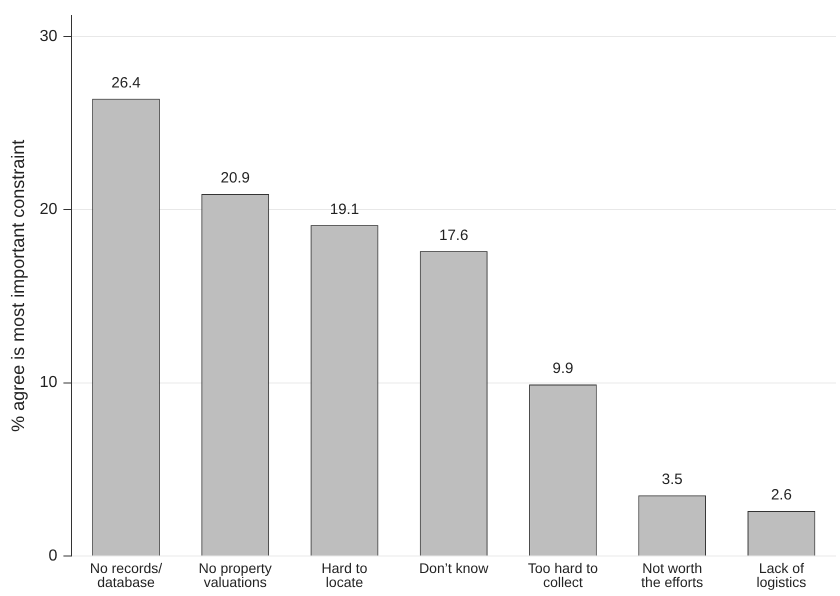 The width and height of the screenshot is (840, 596). Describe the element at coordinates (49, 209) in the screenshot. I see `y-tick-label: 20` at that location.